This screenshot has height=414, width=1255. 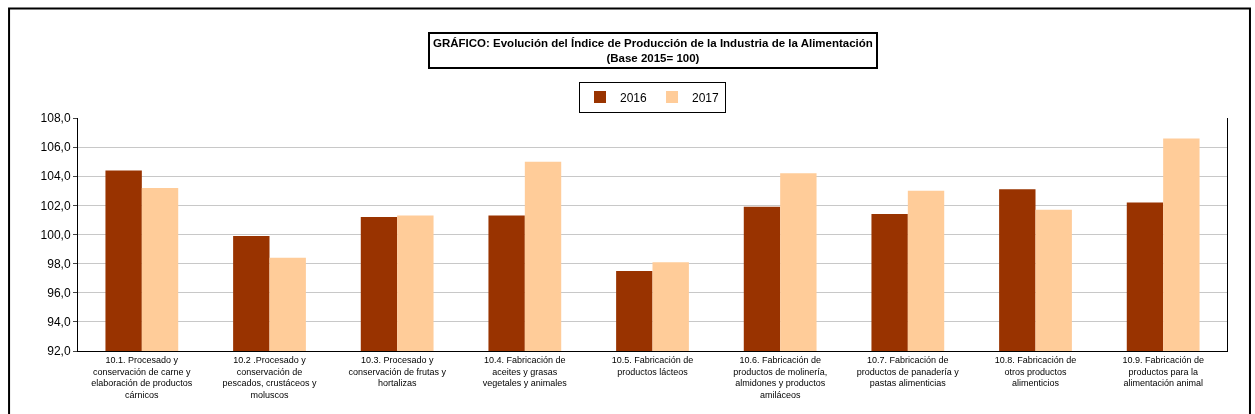 I want to click on y-tick-label: 108,0, so click(x=55, y=118).